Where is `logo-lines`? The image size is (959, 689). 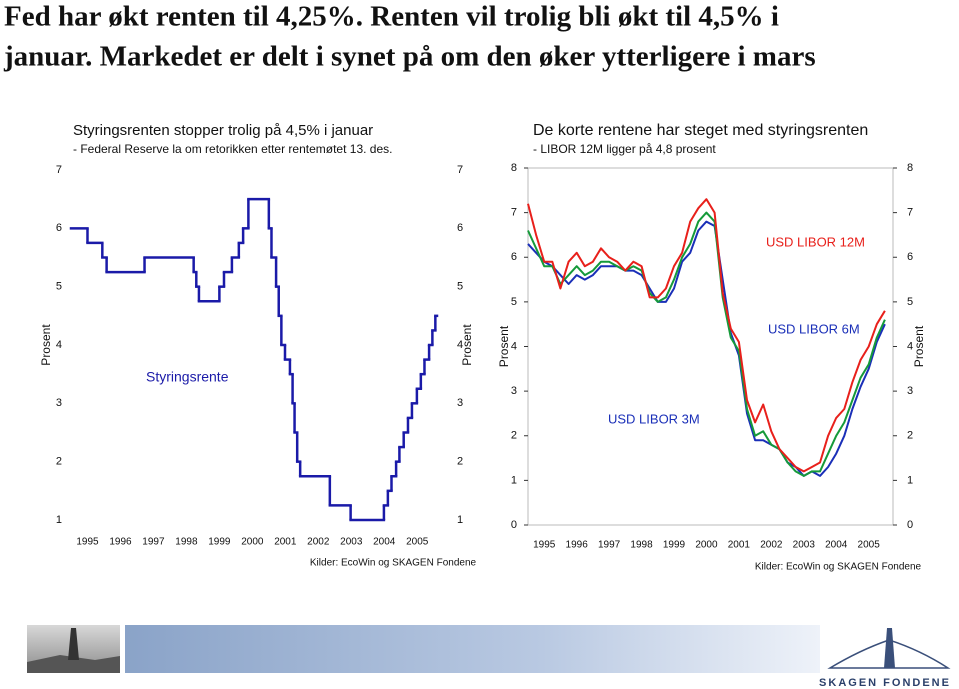
logo-lines is located at coordinates (889, 654).